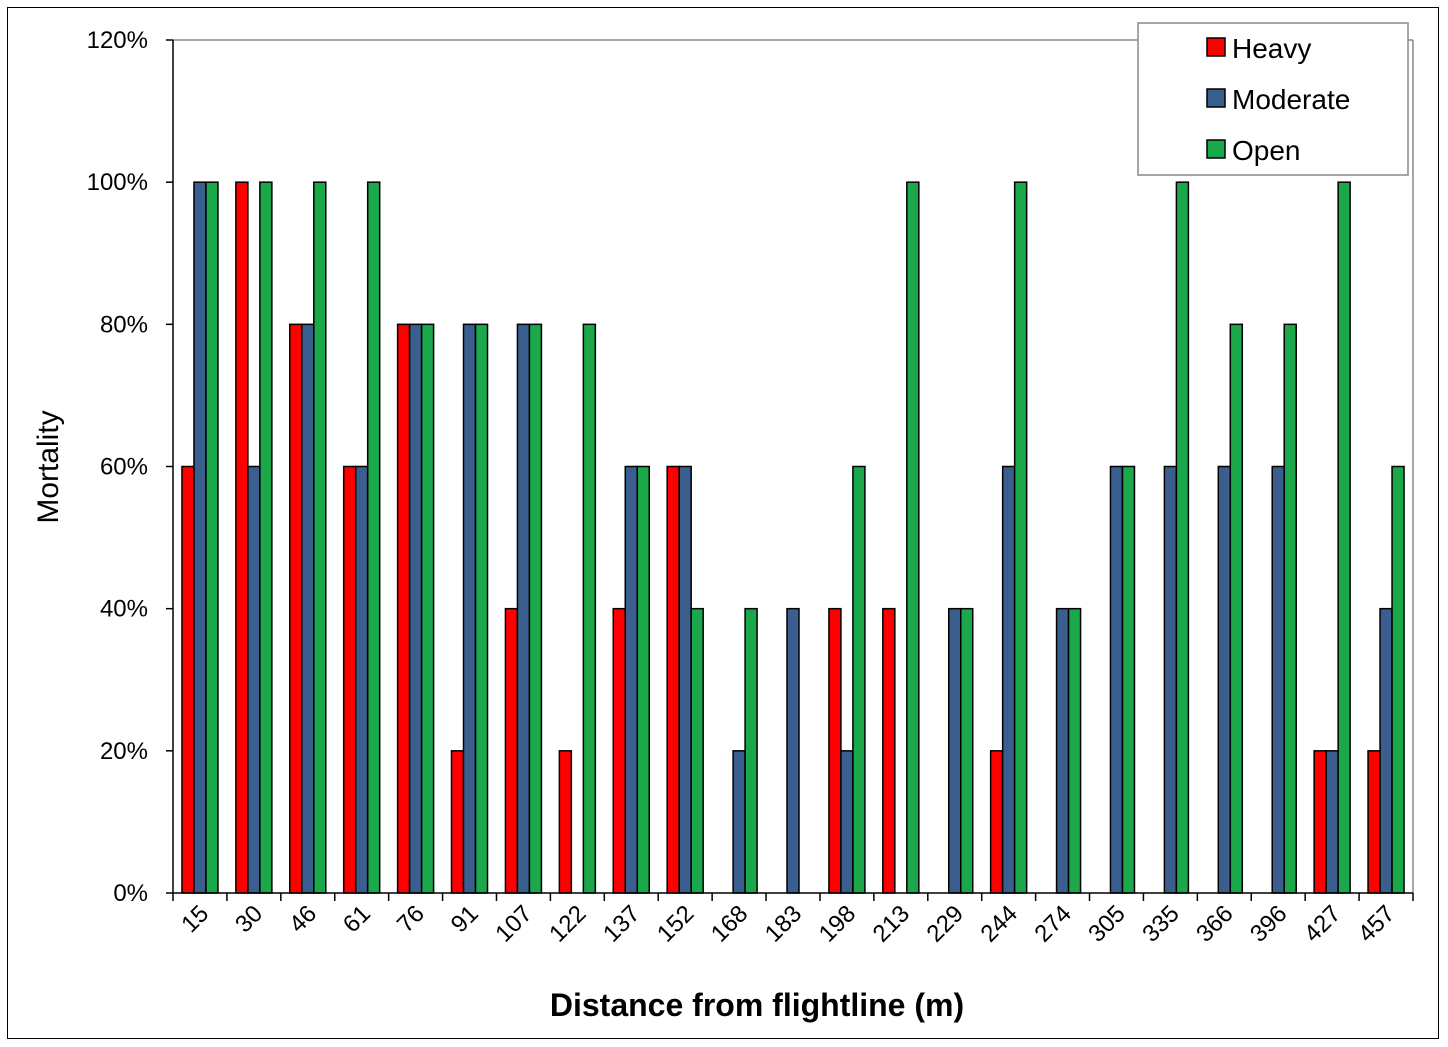 This screenshot has width=1448, height=1047. I want to click on legend: Heavy Moderate Open, so click(1273, 99).